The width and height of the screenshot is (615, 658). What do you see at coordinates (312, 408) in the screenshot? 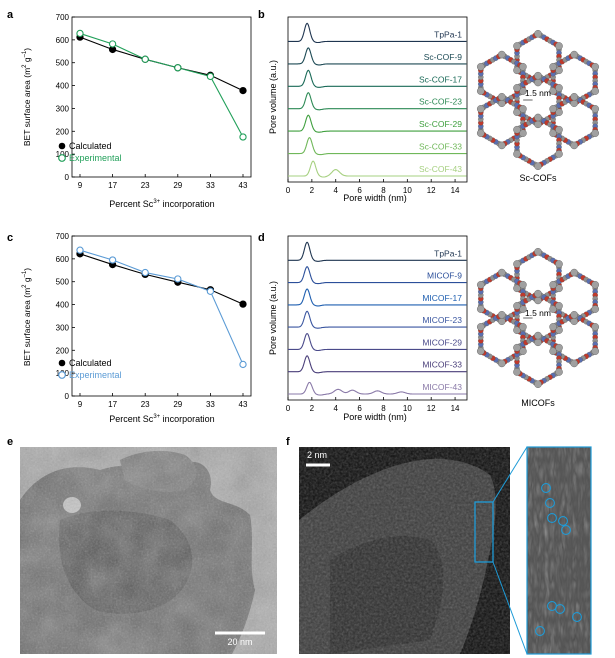
I see `x-tick-label: 2` at bounding box center [312, 408].